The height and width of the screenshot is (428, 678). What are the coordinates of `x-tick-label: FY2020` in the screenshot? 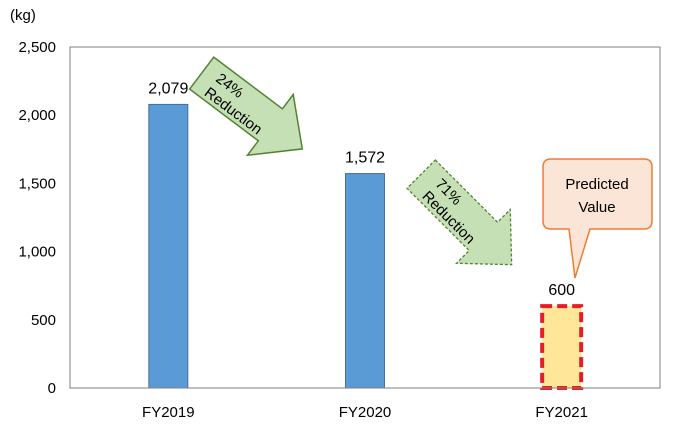 It's located at (365, 412).